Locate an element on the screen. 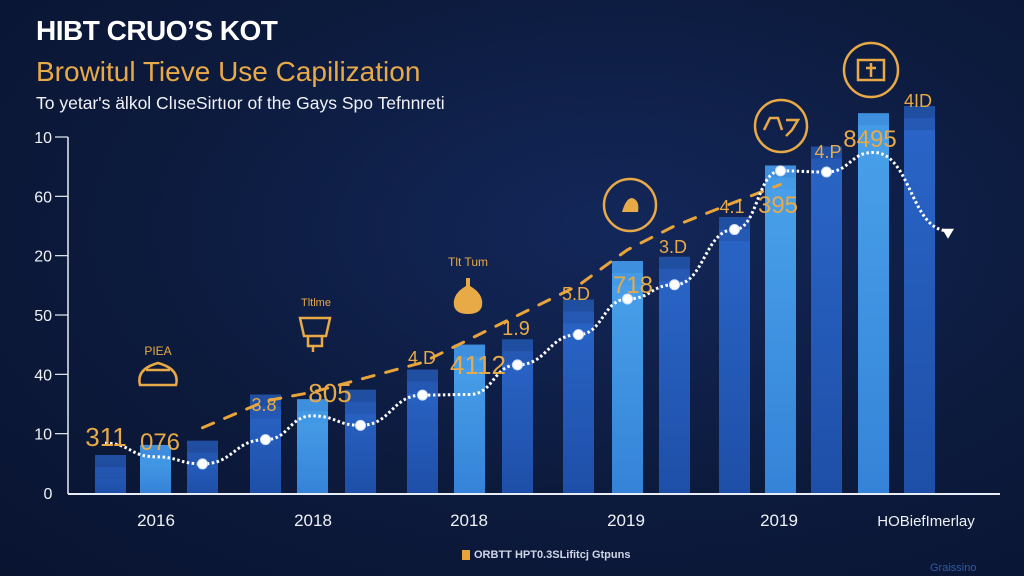 Image resolution: width=1024 pixels, height=576 pixels. chart-hand-icon is located at coordinates (781, 126).